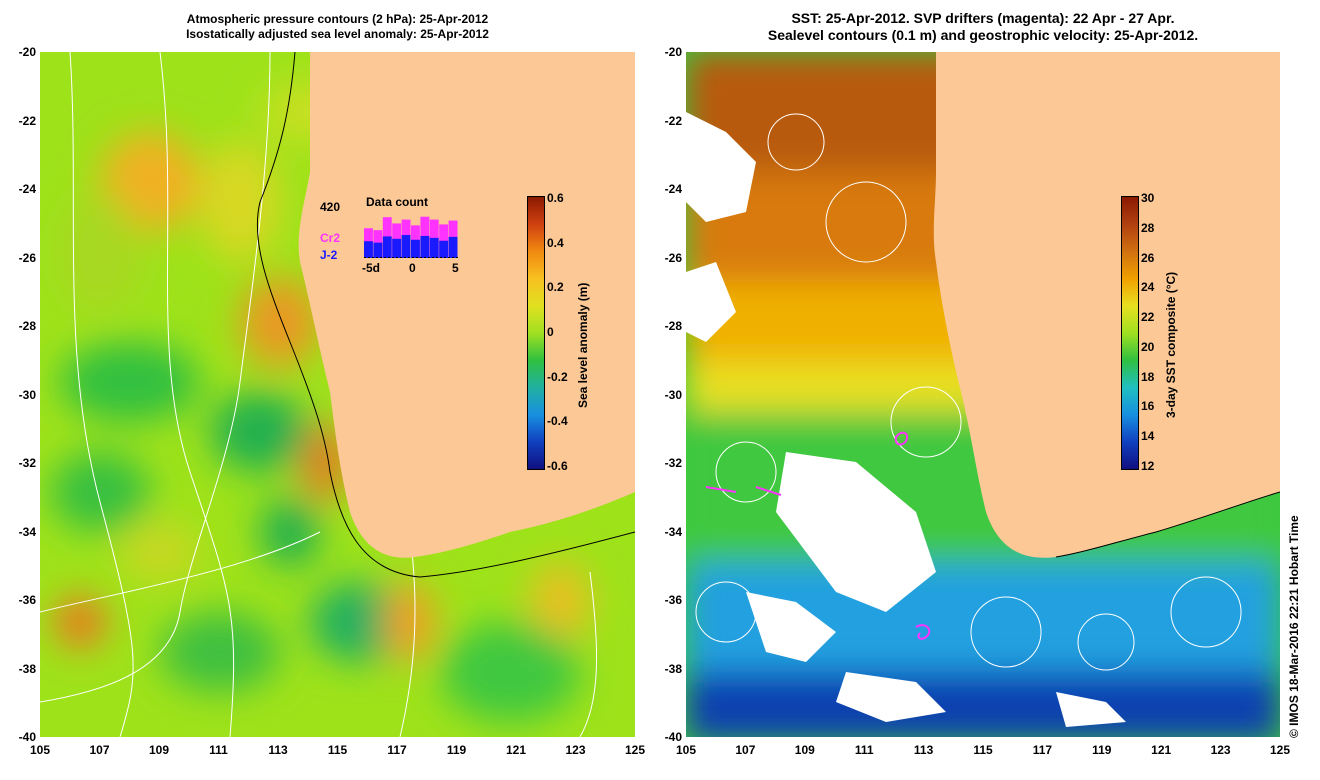 This screenshot has width=1320, height=780. What do you see at coordinates (27, 737) in the screenshot?
I see `left-lat-label: -40` at bounding box center [27, 737].